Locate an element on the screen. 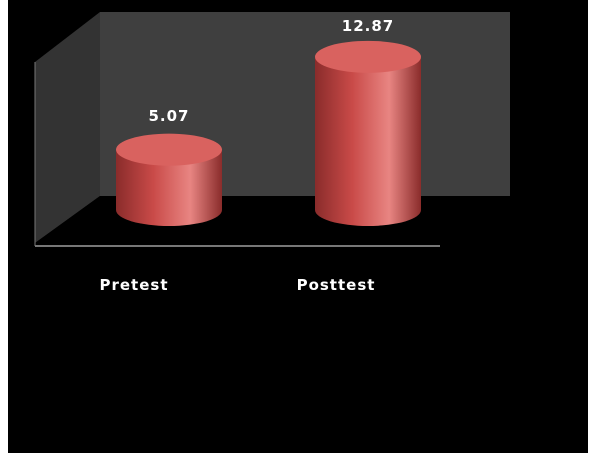 The width and height of the screenshot is (593, 453). bar-body-pretest is located at coordinates (169, 187).